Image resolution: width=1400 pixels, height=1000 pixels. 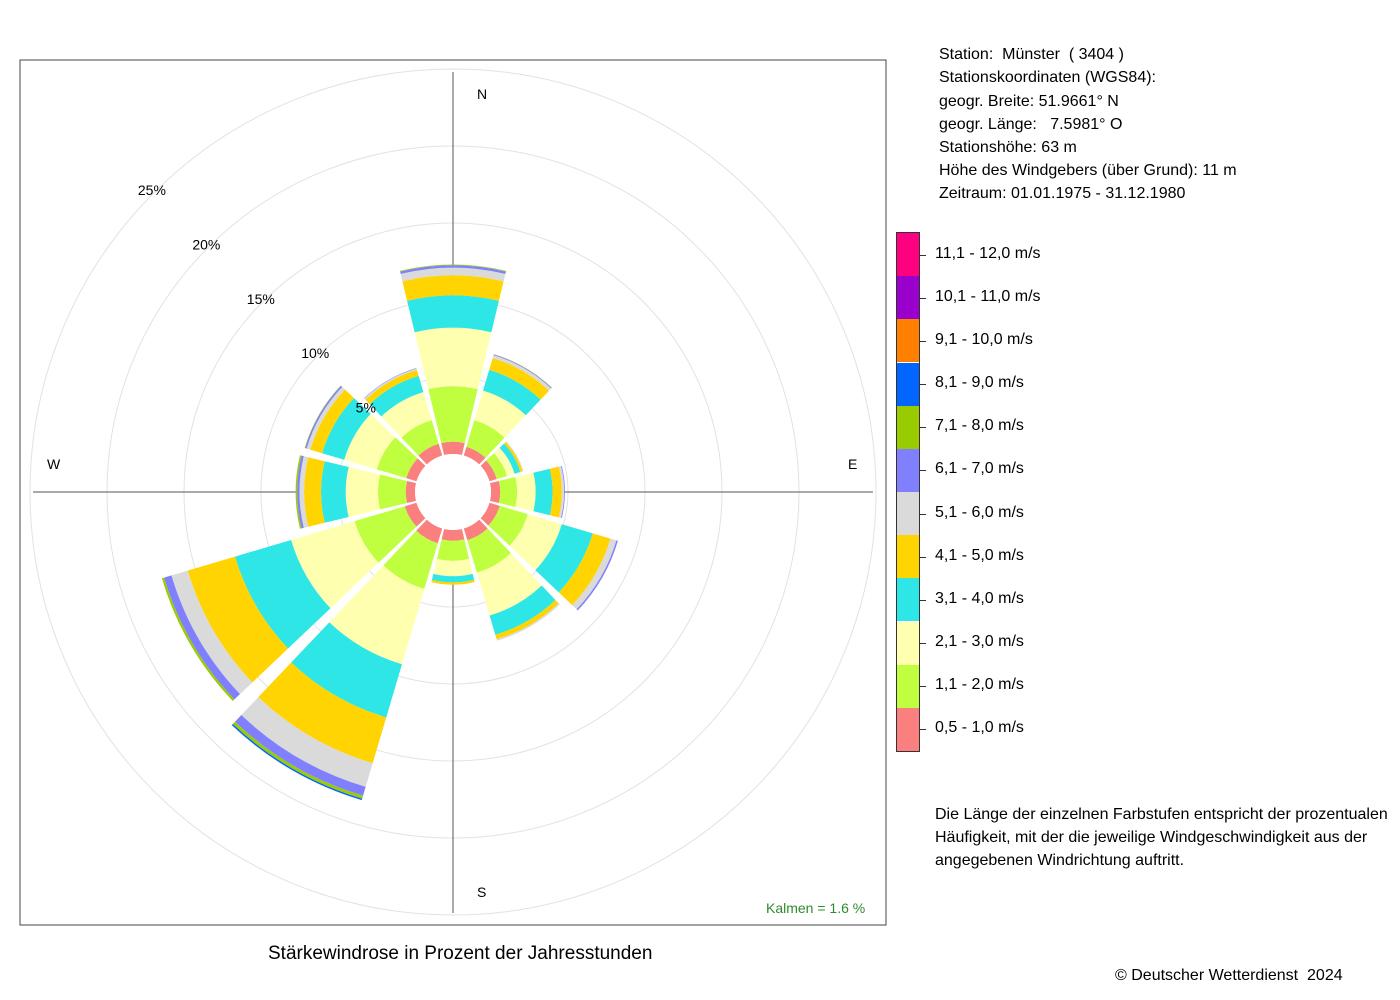 I want to click on legend-label: 3,1 - 4,0 m/s, so click(x=979, y=598).